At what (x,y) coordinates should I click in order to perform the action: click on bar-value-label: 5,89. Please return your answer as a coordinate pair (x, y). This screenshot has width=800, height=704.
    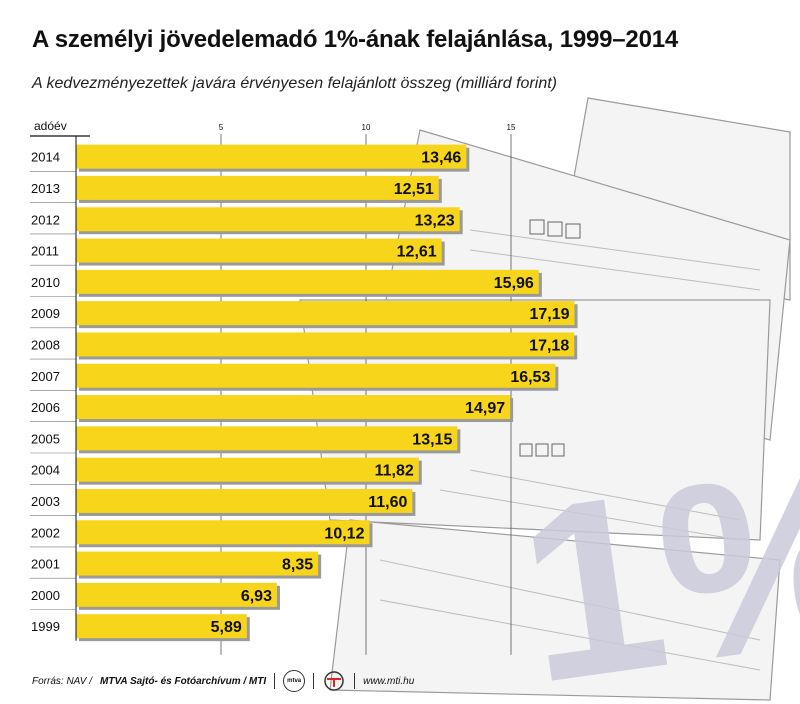
    Looking at the image, I should click on (226, 627).